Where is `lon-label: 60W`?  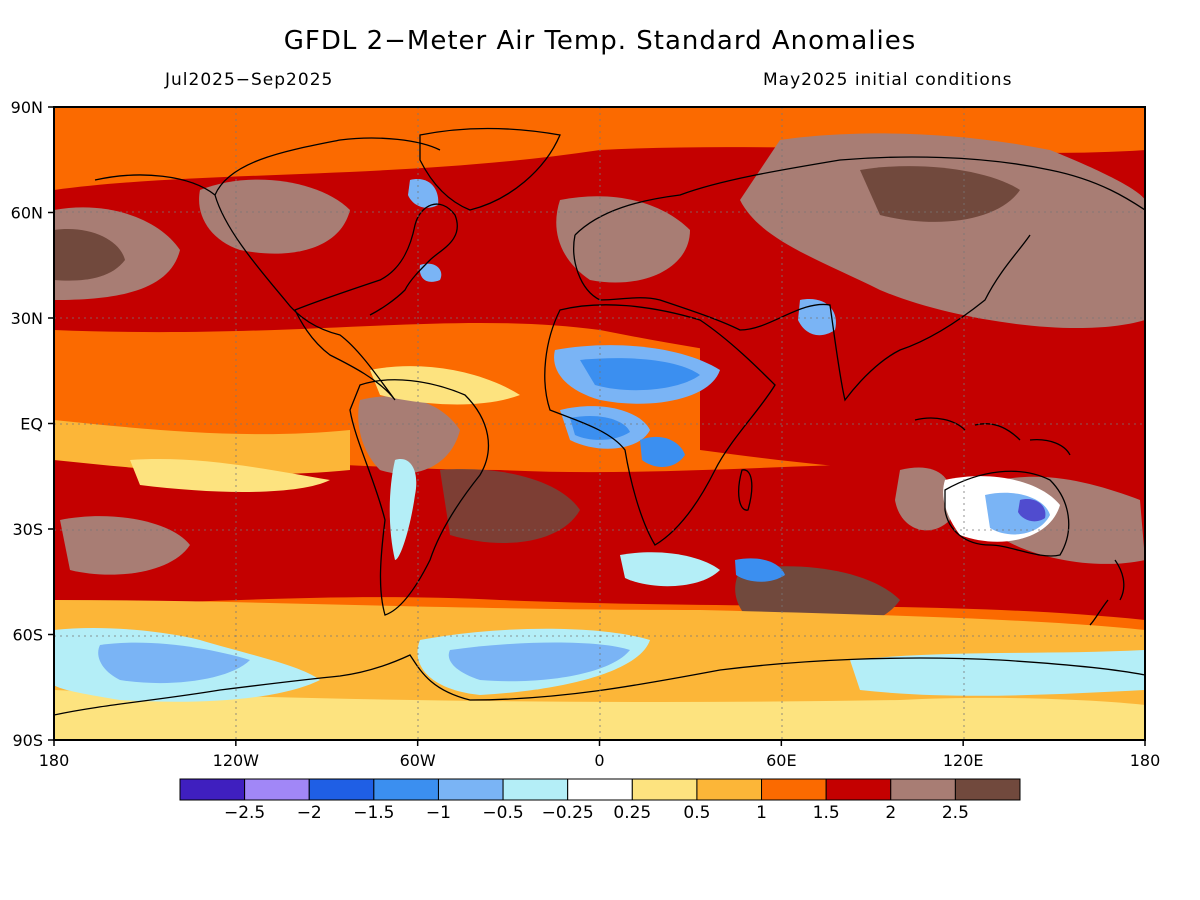
lon-label: 60W is located at coordinates (418, 760).